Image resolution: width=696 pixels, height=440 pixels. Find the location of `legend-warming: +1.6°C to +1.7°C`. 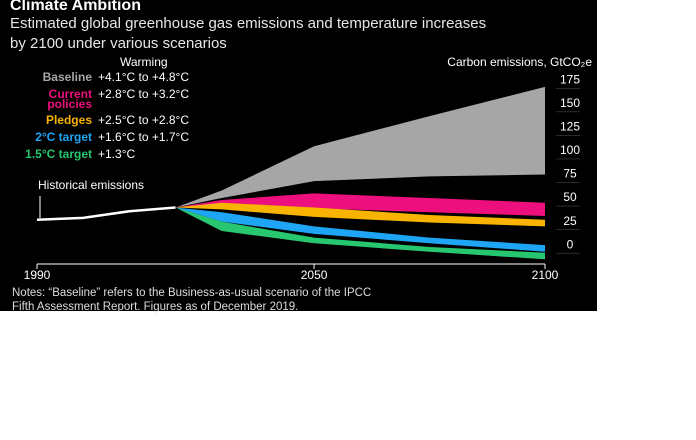

legend-warming: +1.6°C to +1.7°C is located at coordinates (143, 137).